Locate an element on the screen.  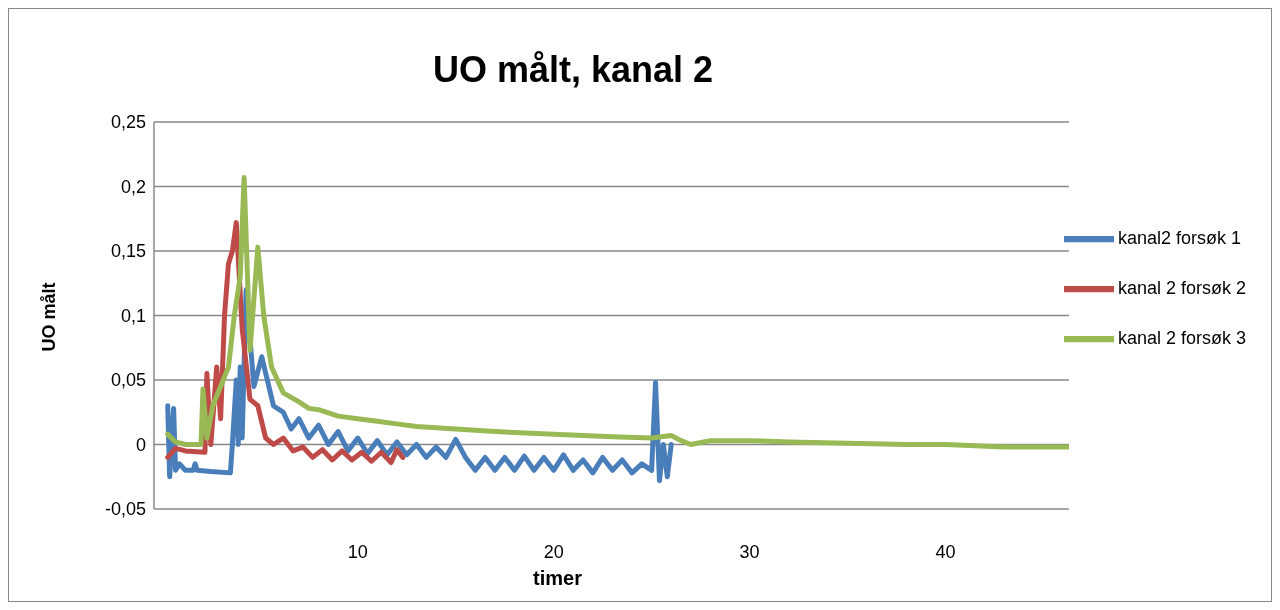
y-tick-label: 0,25 is located at coordinates (128, 122).